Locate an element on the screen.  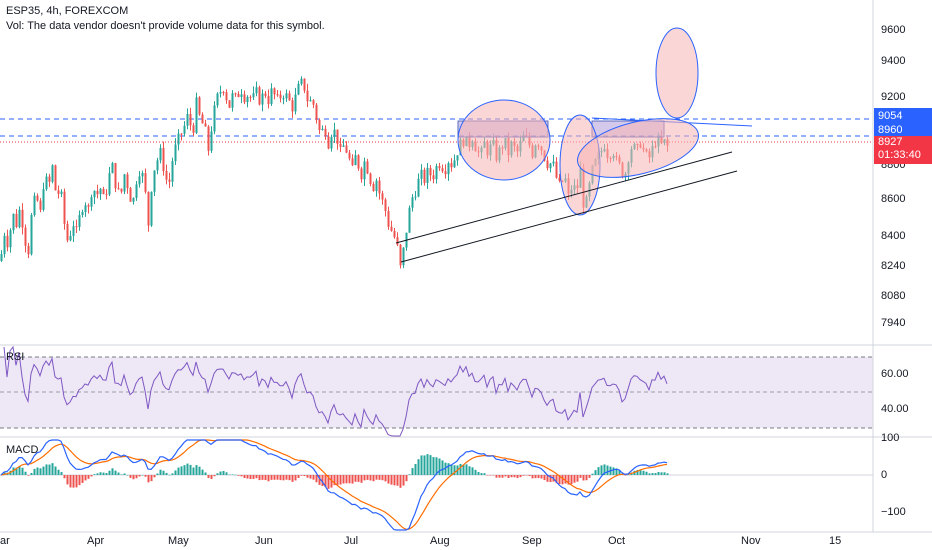
last-price-tag: 8927 01:33:40 is located at coordinates (903, 150).